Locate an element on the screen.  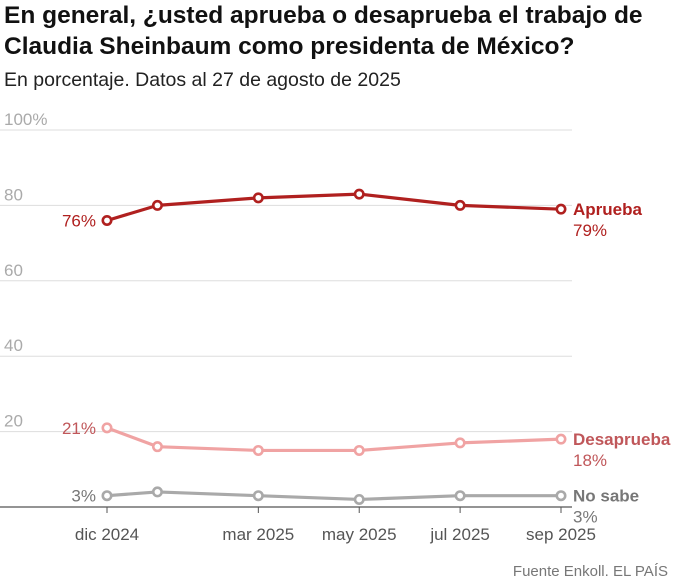
end-value-label: 79% is located at coordinates (590, 230).